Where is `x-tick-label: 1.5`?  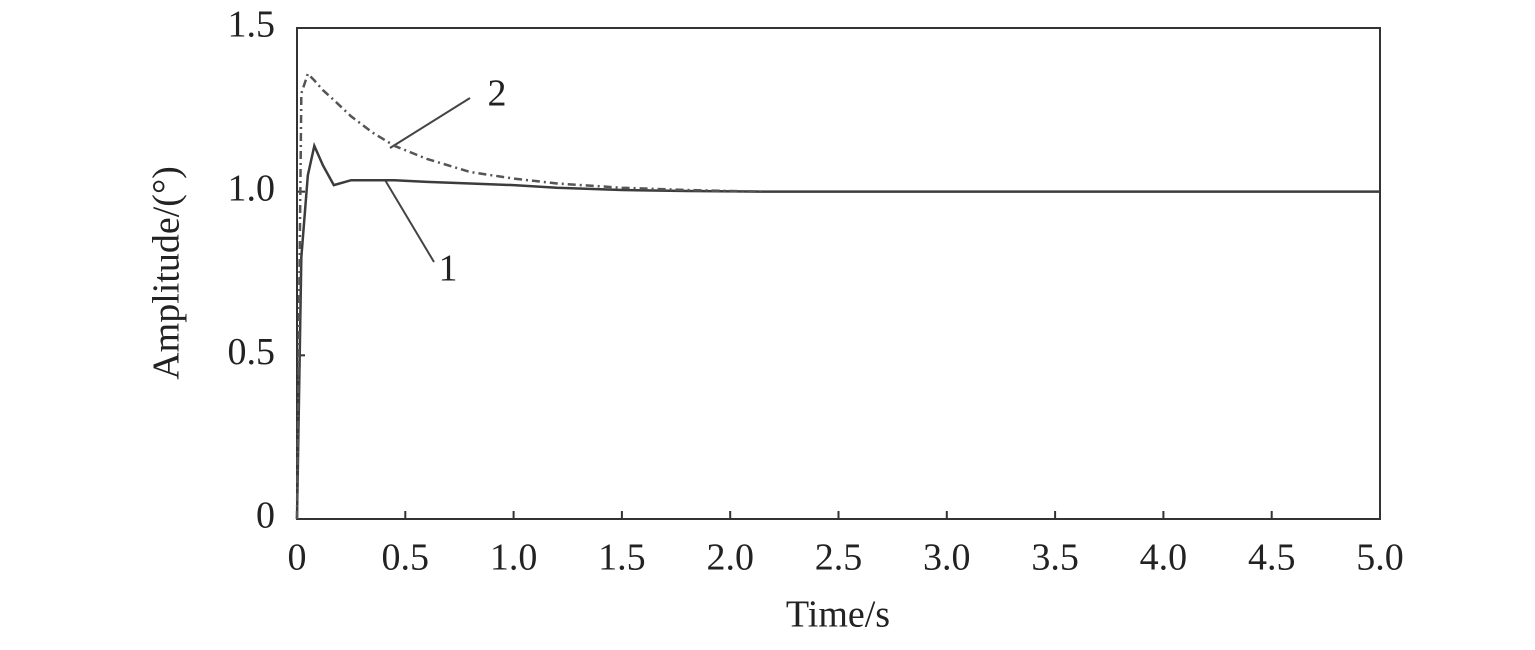
x-tick-label: 1.5 is located at coordinates (622, 558).